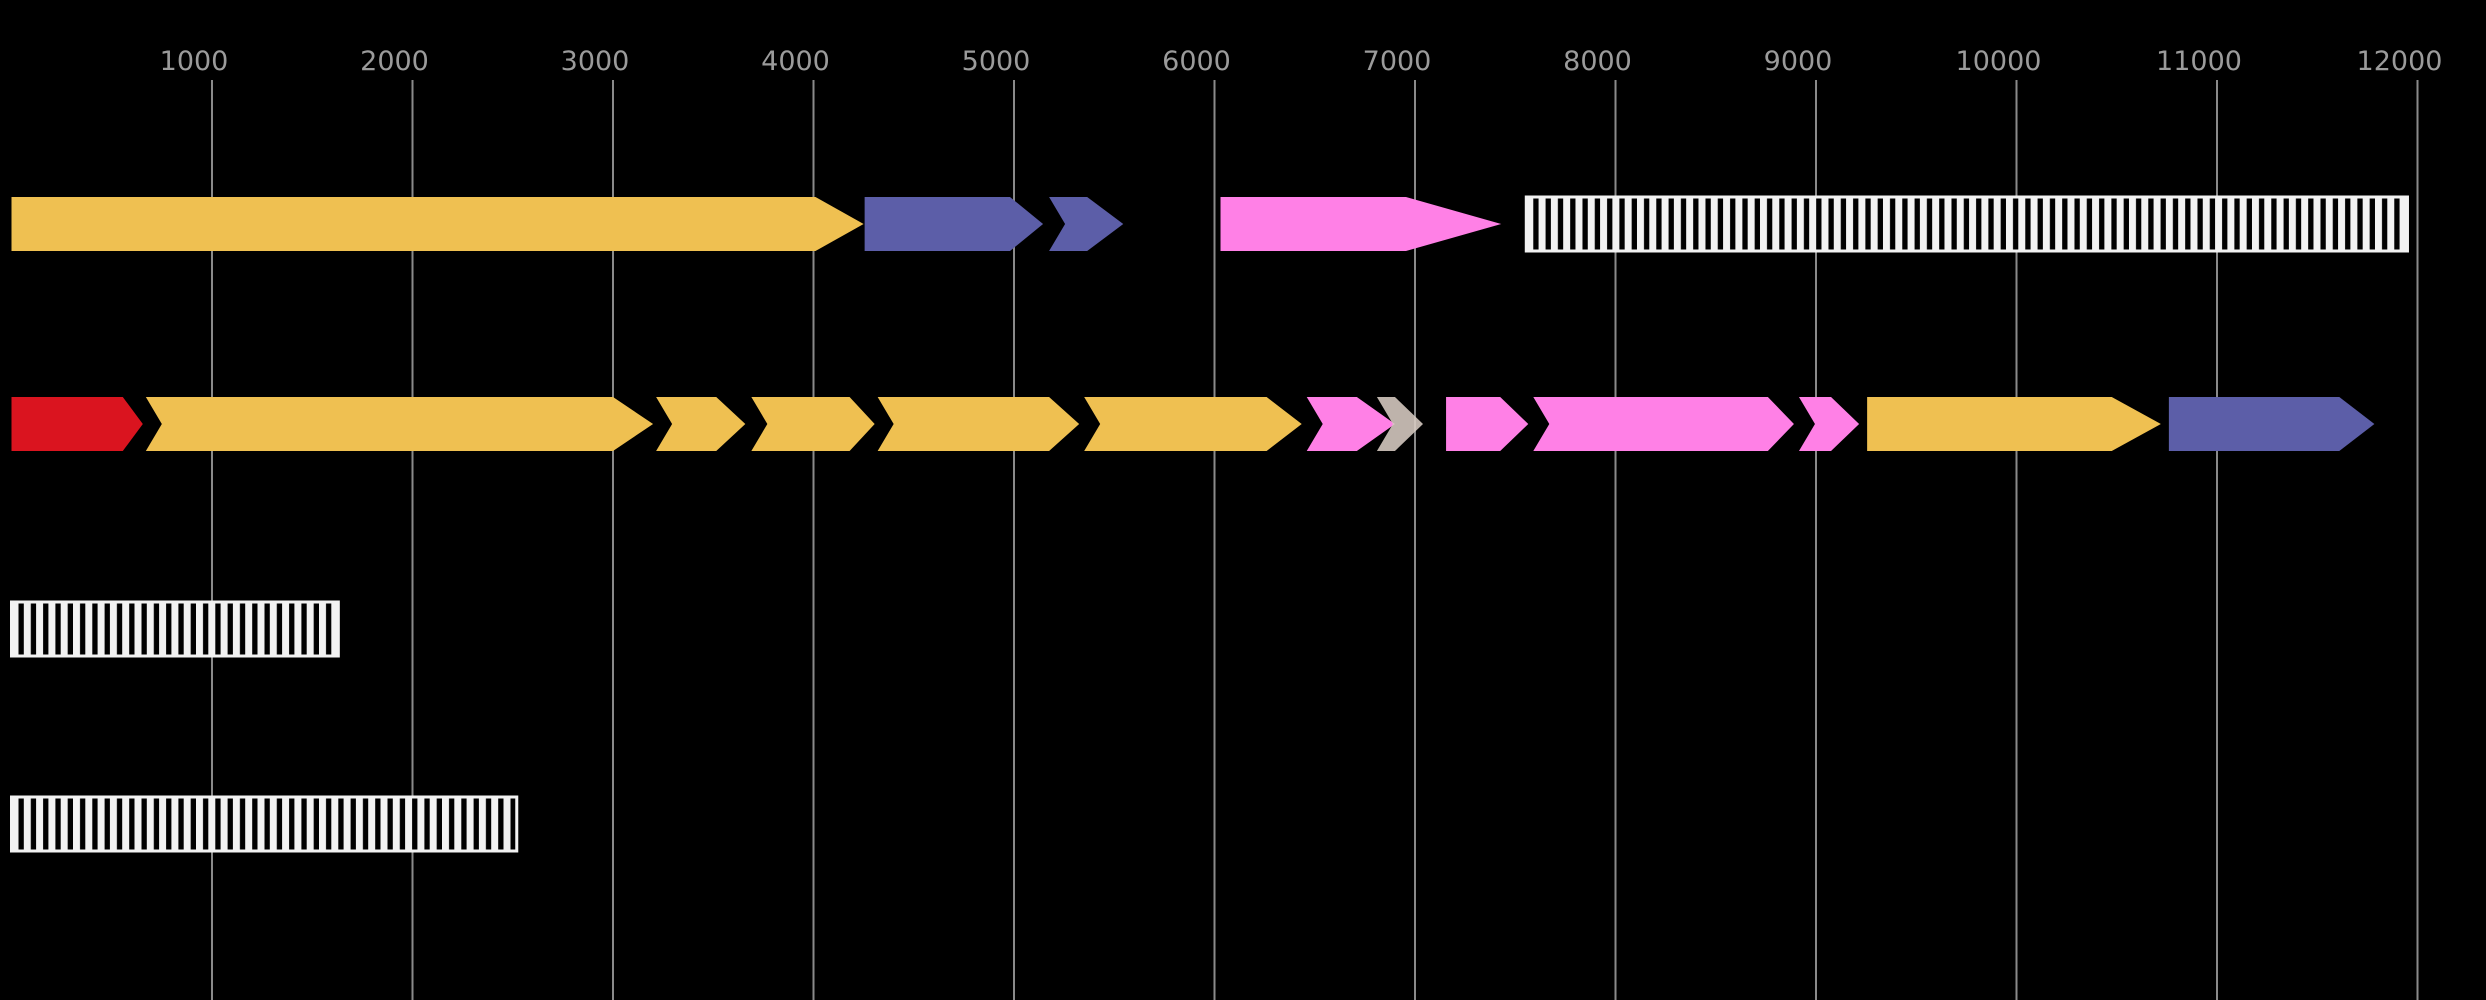 The height and width of the screenshot is (1000, 2486). I want to click on axis-tick-label: 4000, so click(795, 61).